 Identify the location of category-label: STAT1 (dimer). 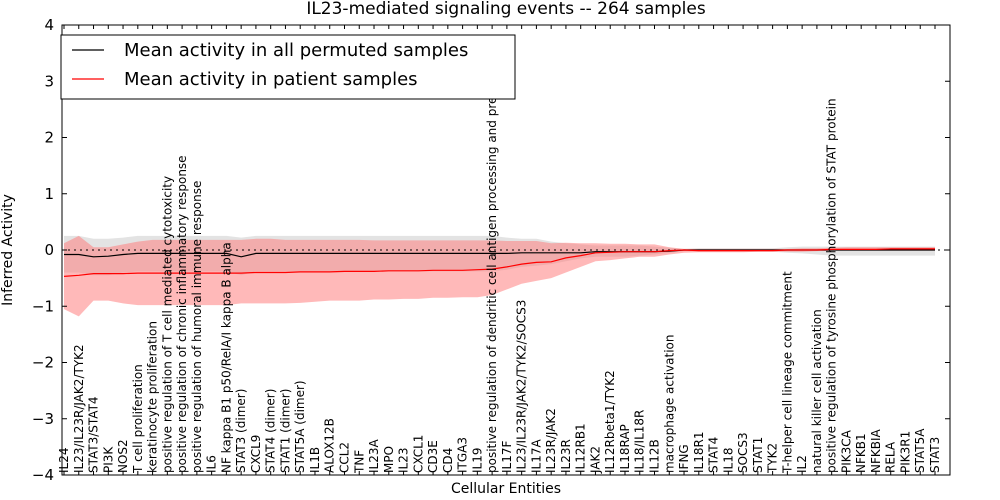
(285, 431).